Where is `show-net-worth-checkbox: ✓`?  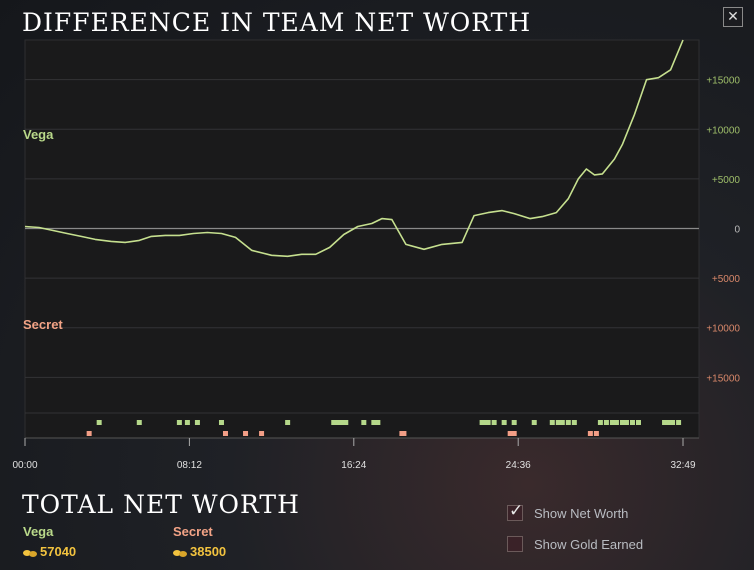
show-net-worth-checkbox: ✓ is located at coordinates (515, 511).